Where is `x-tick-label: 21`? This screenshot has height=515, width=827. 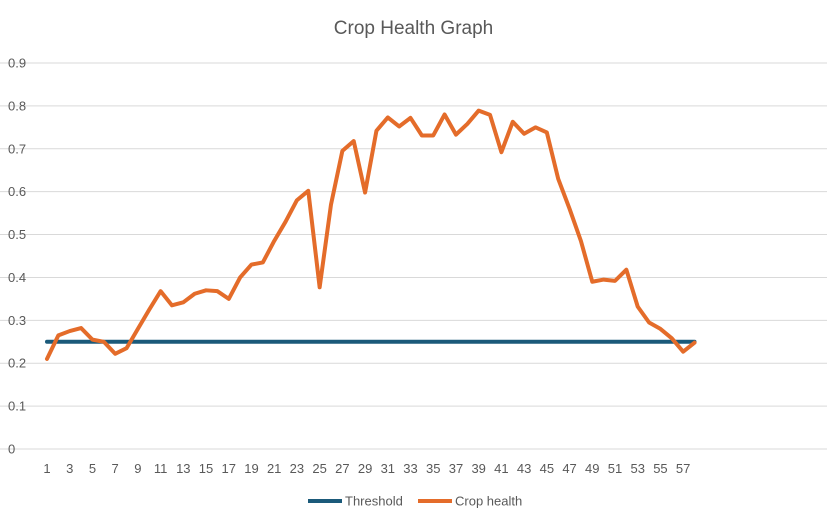
x-tick-label: 21 is located at coordinates (274, 468).